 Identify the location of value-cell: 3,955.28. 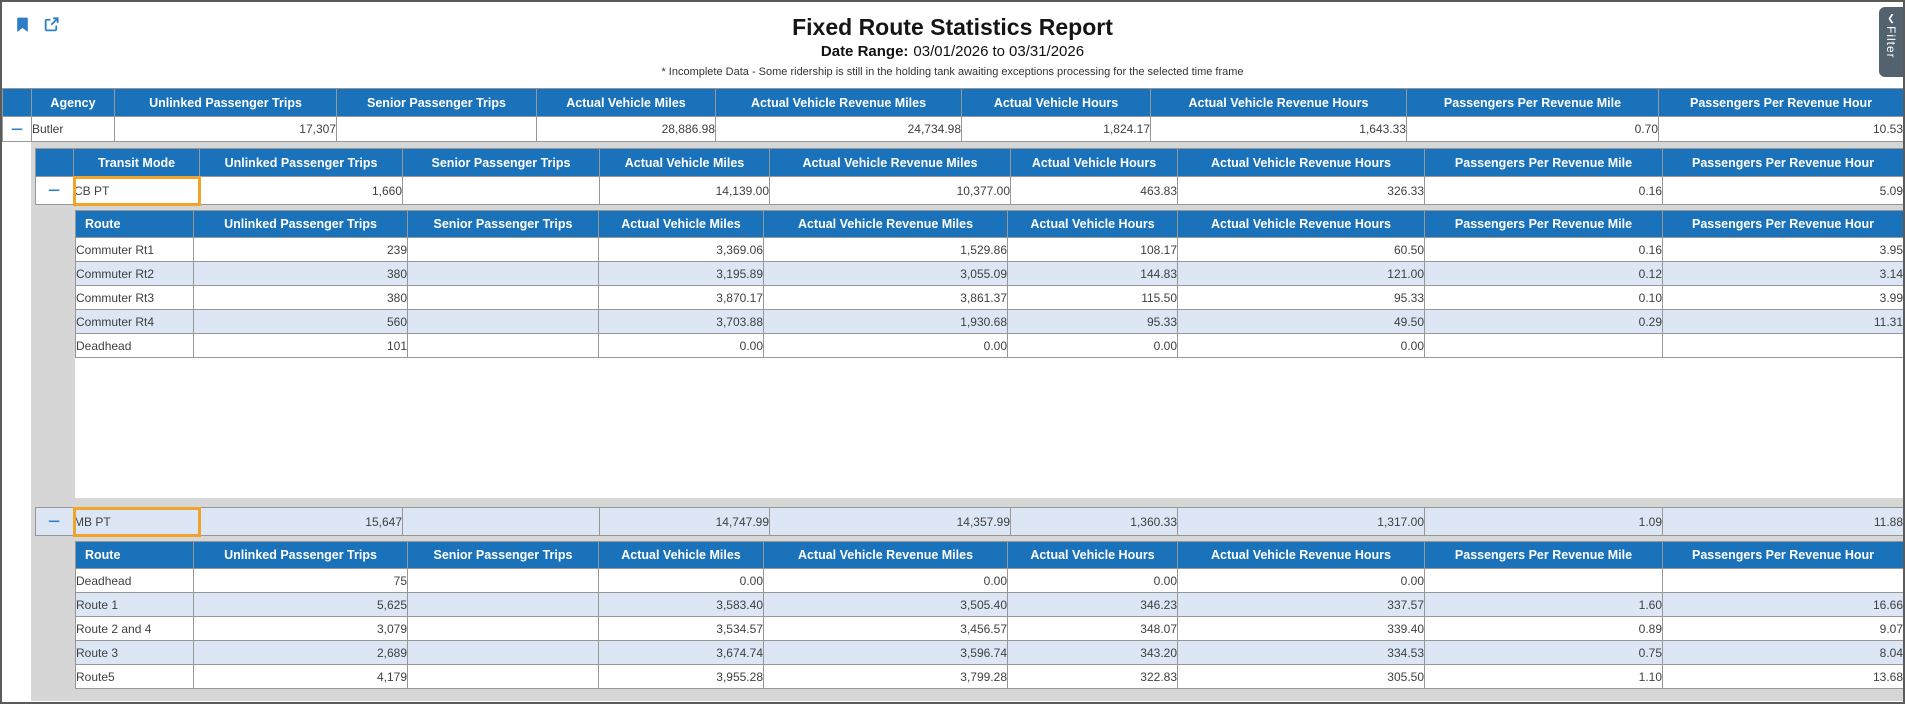
(681, 676).